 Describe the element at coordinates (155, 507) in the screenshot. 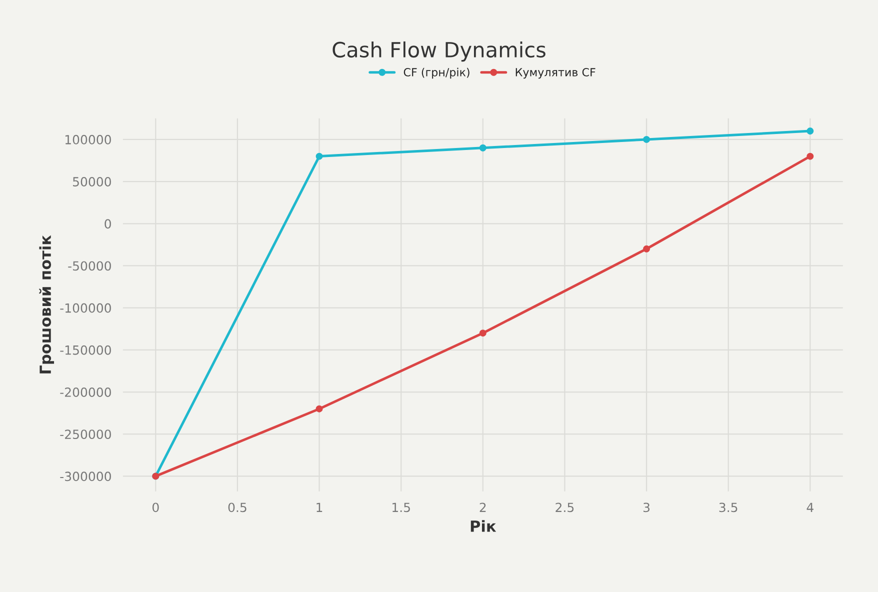

I see `x-tick-label: 0` at that location.